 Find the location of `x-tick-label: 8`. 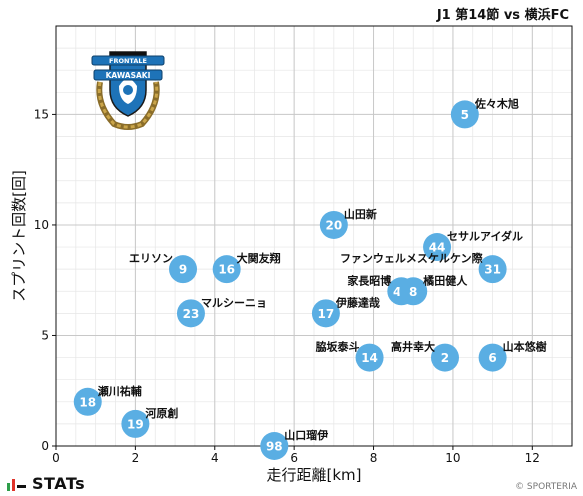

x-tick-label: 8 is located at coordinates (374, 458).